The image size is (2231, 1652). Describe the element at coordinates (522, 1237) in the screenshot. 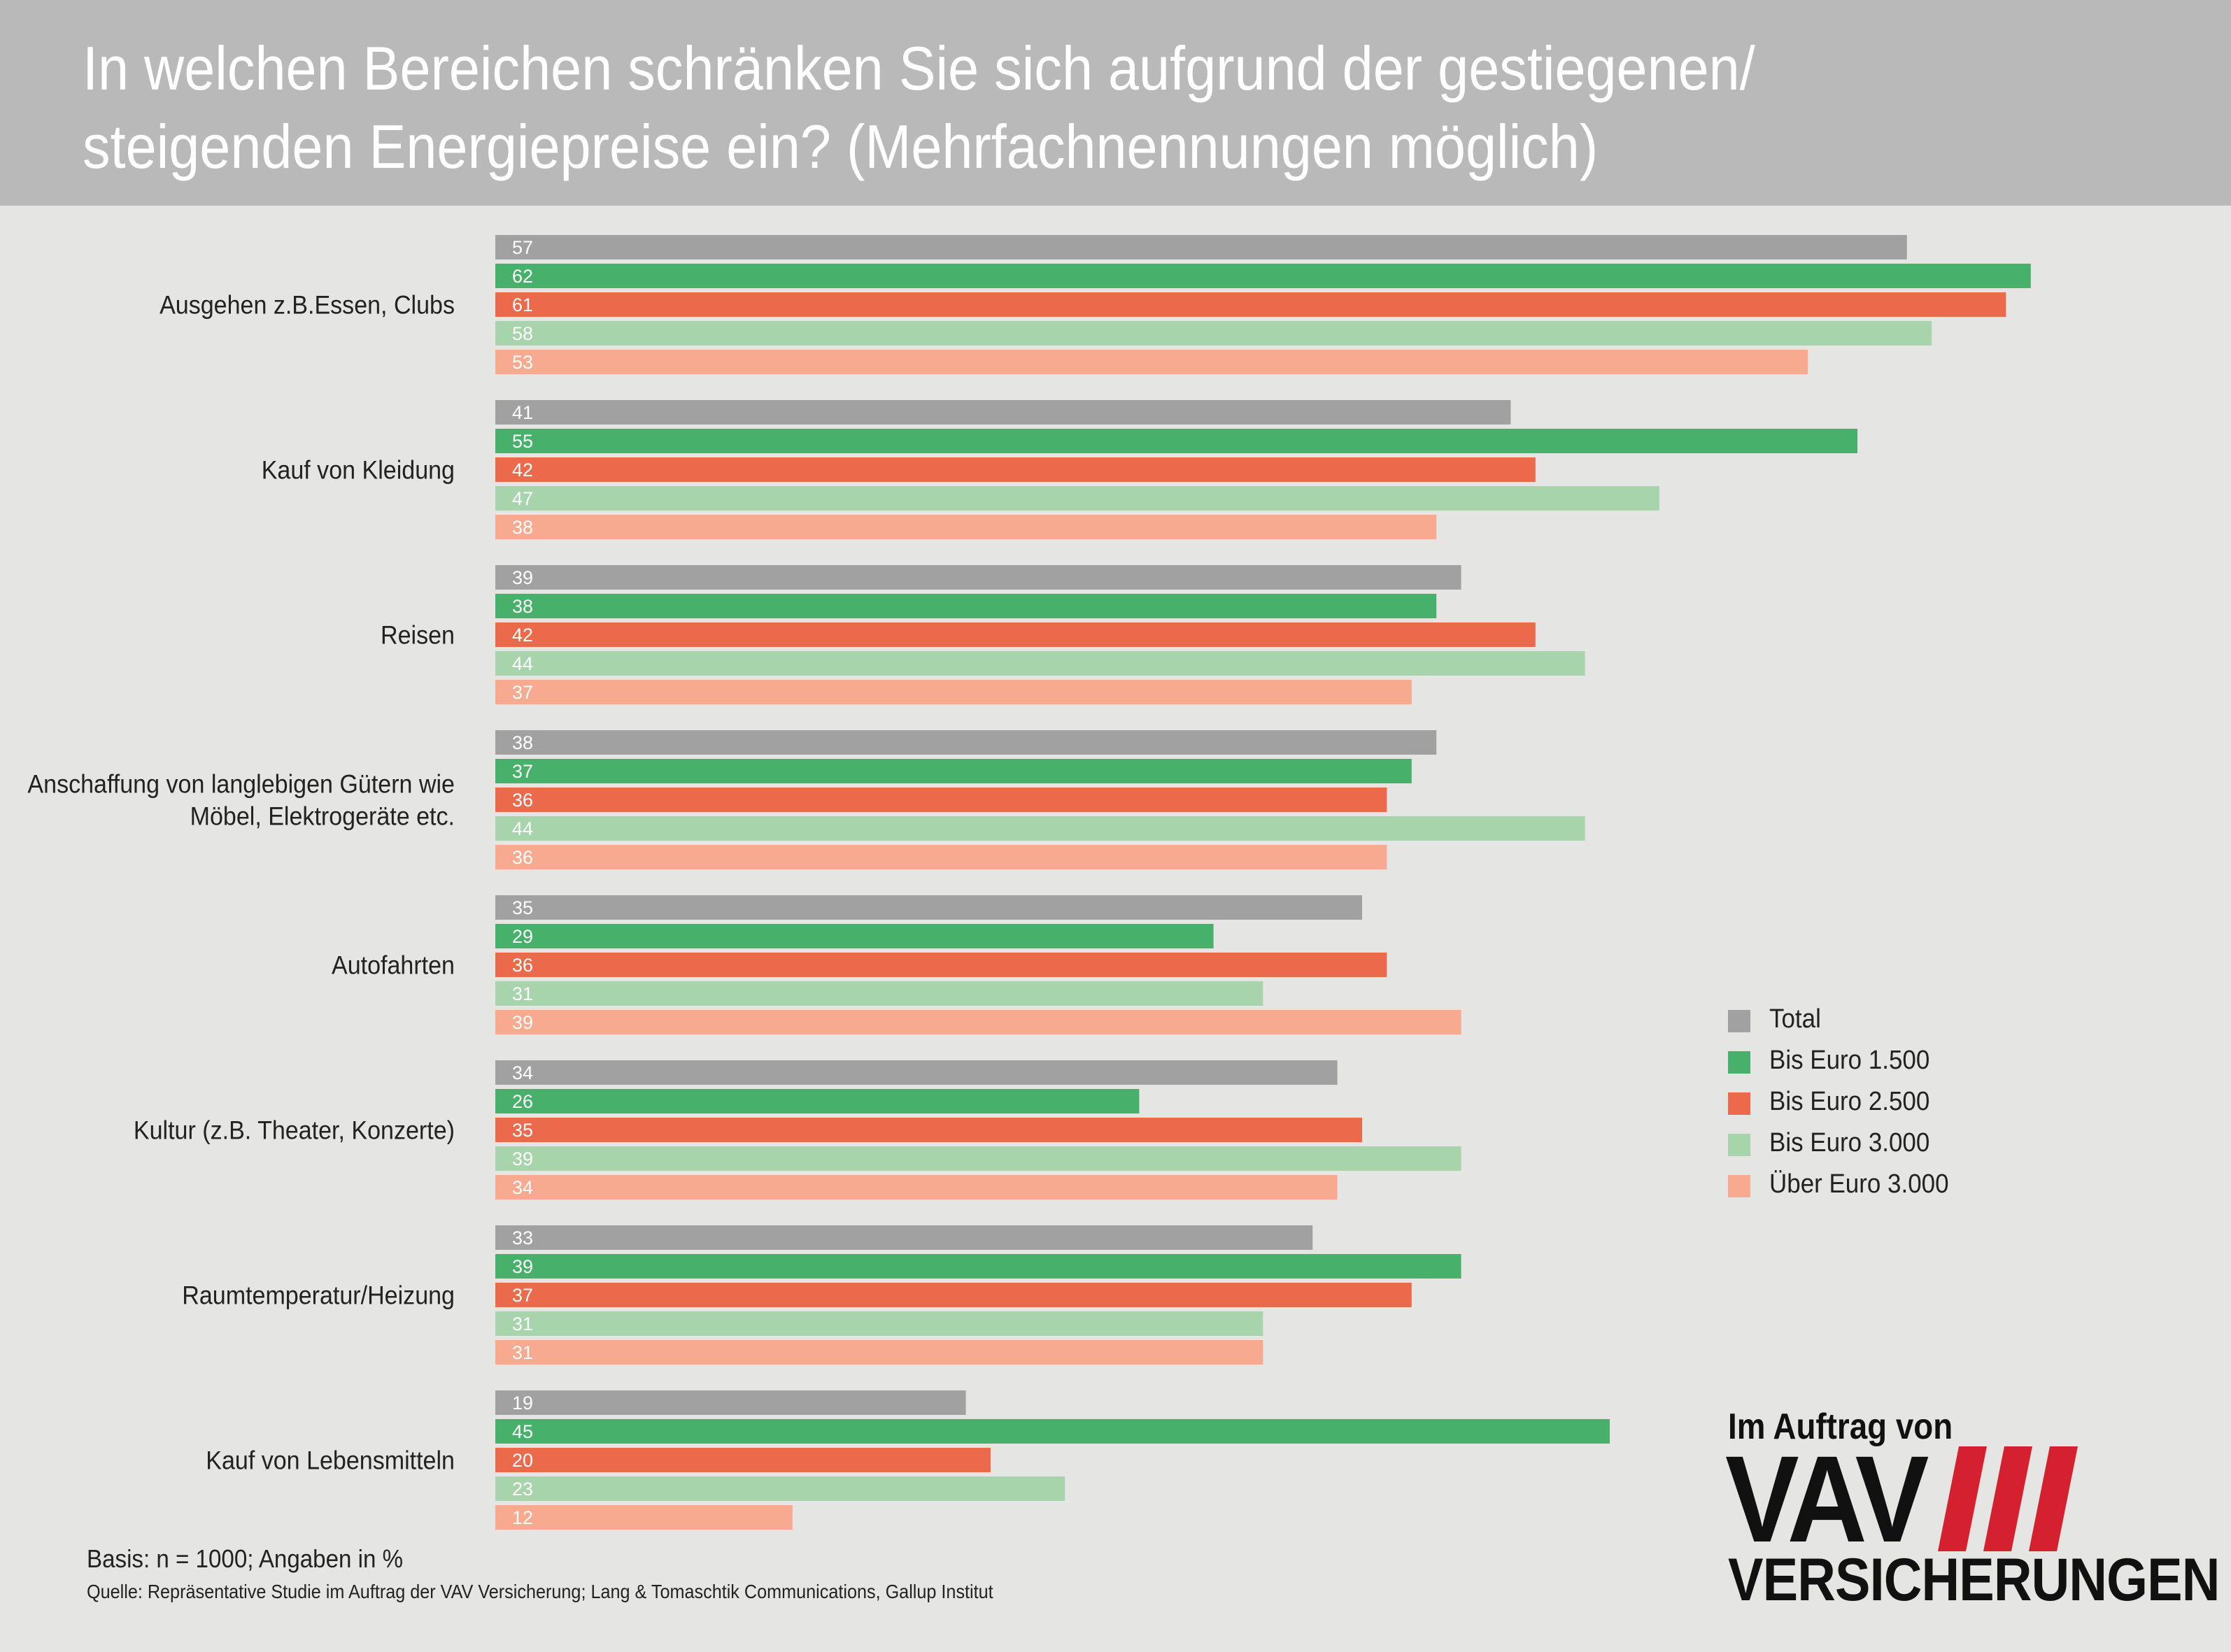

I see `data-label: 33` at that location.